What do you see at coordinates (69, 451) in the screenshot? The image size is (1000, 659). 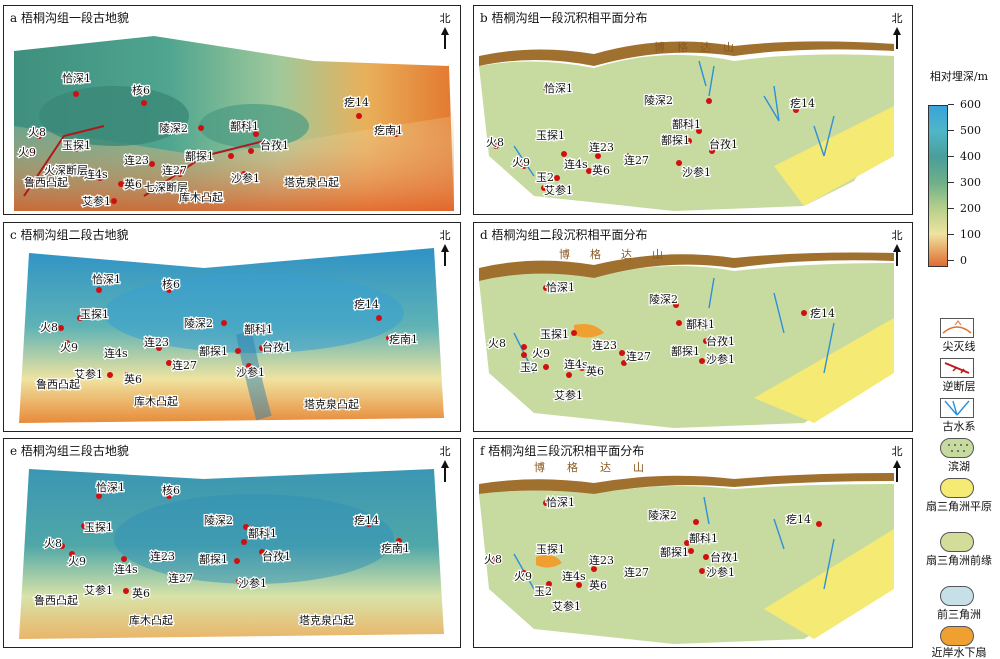 I see `panel-title: e 梧桐沟组三段古地貌` at bounding box center [69, 451].